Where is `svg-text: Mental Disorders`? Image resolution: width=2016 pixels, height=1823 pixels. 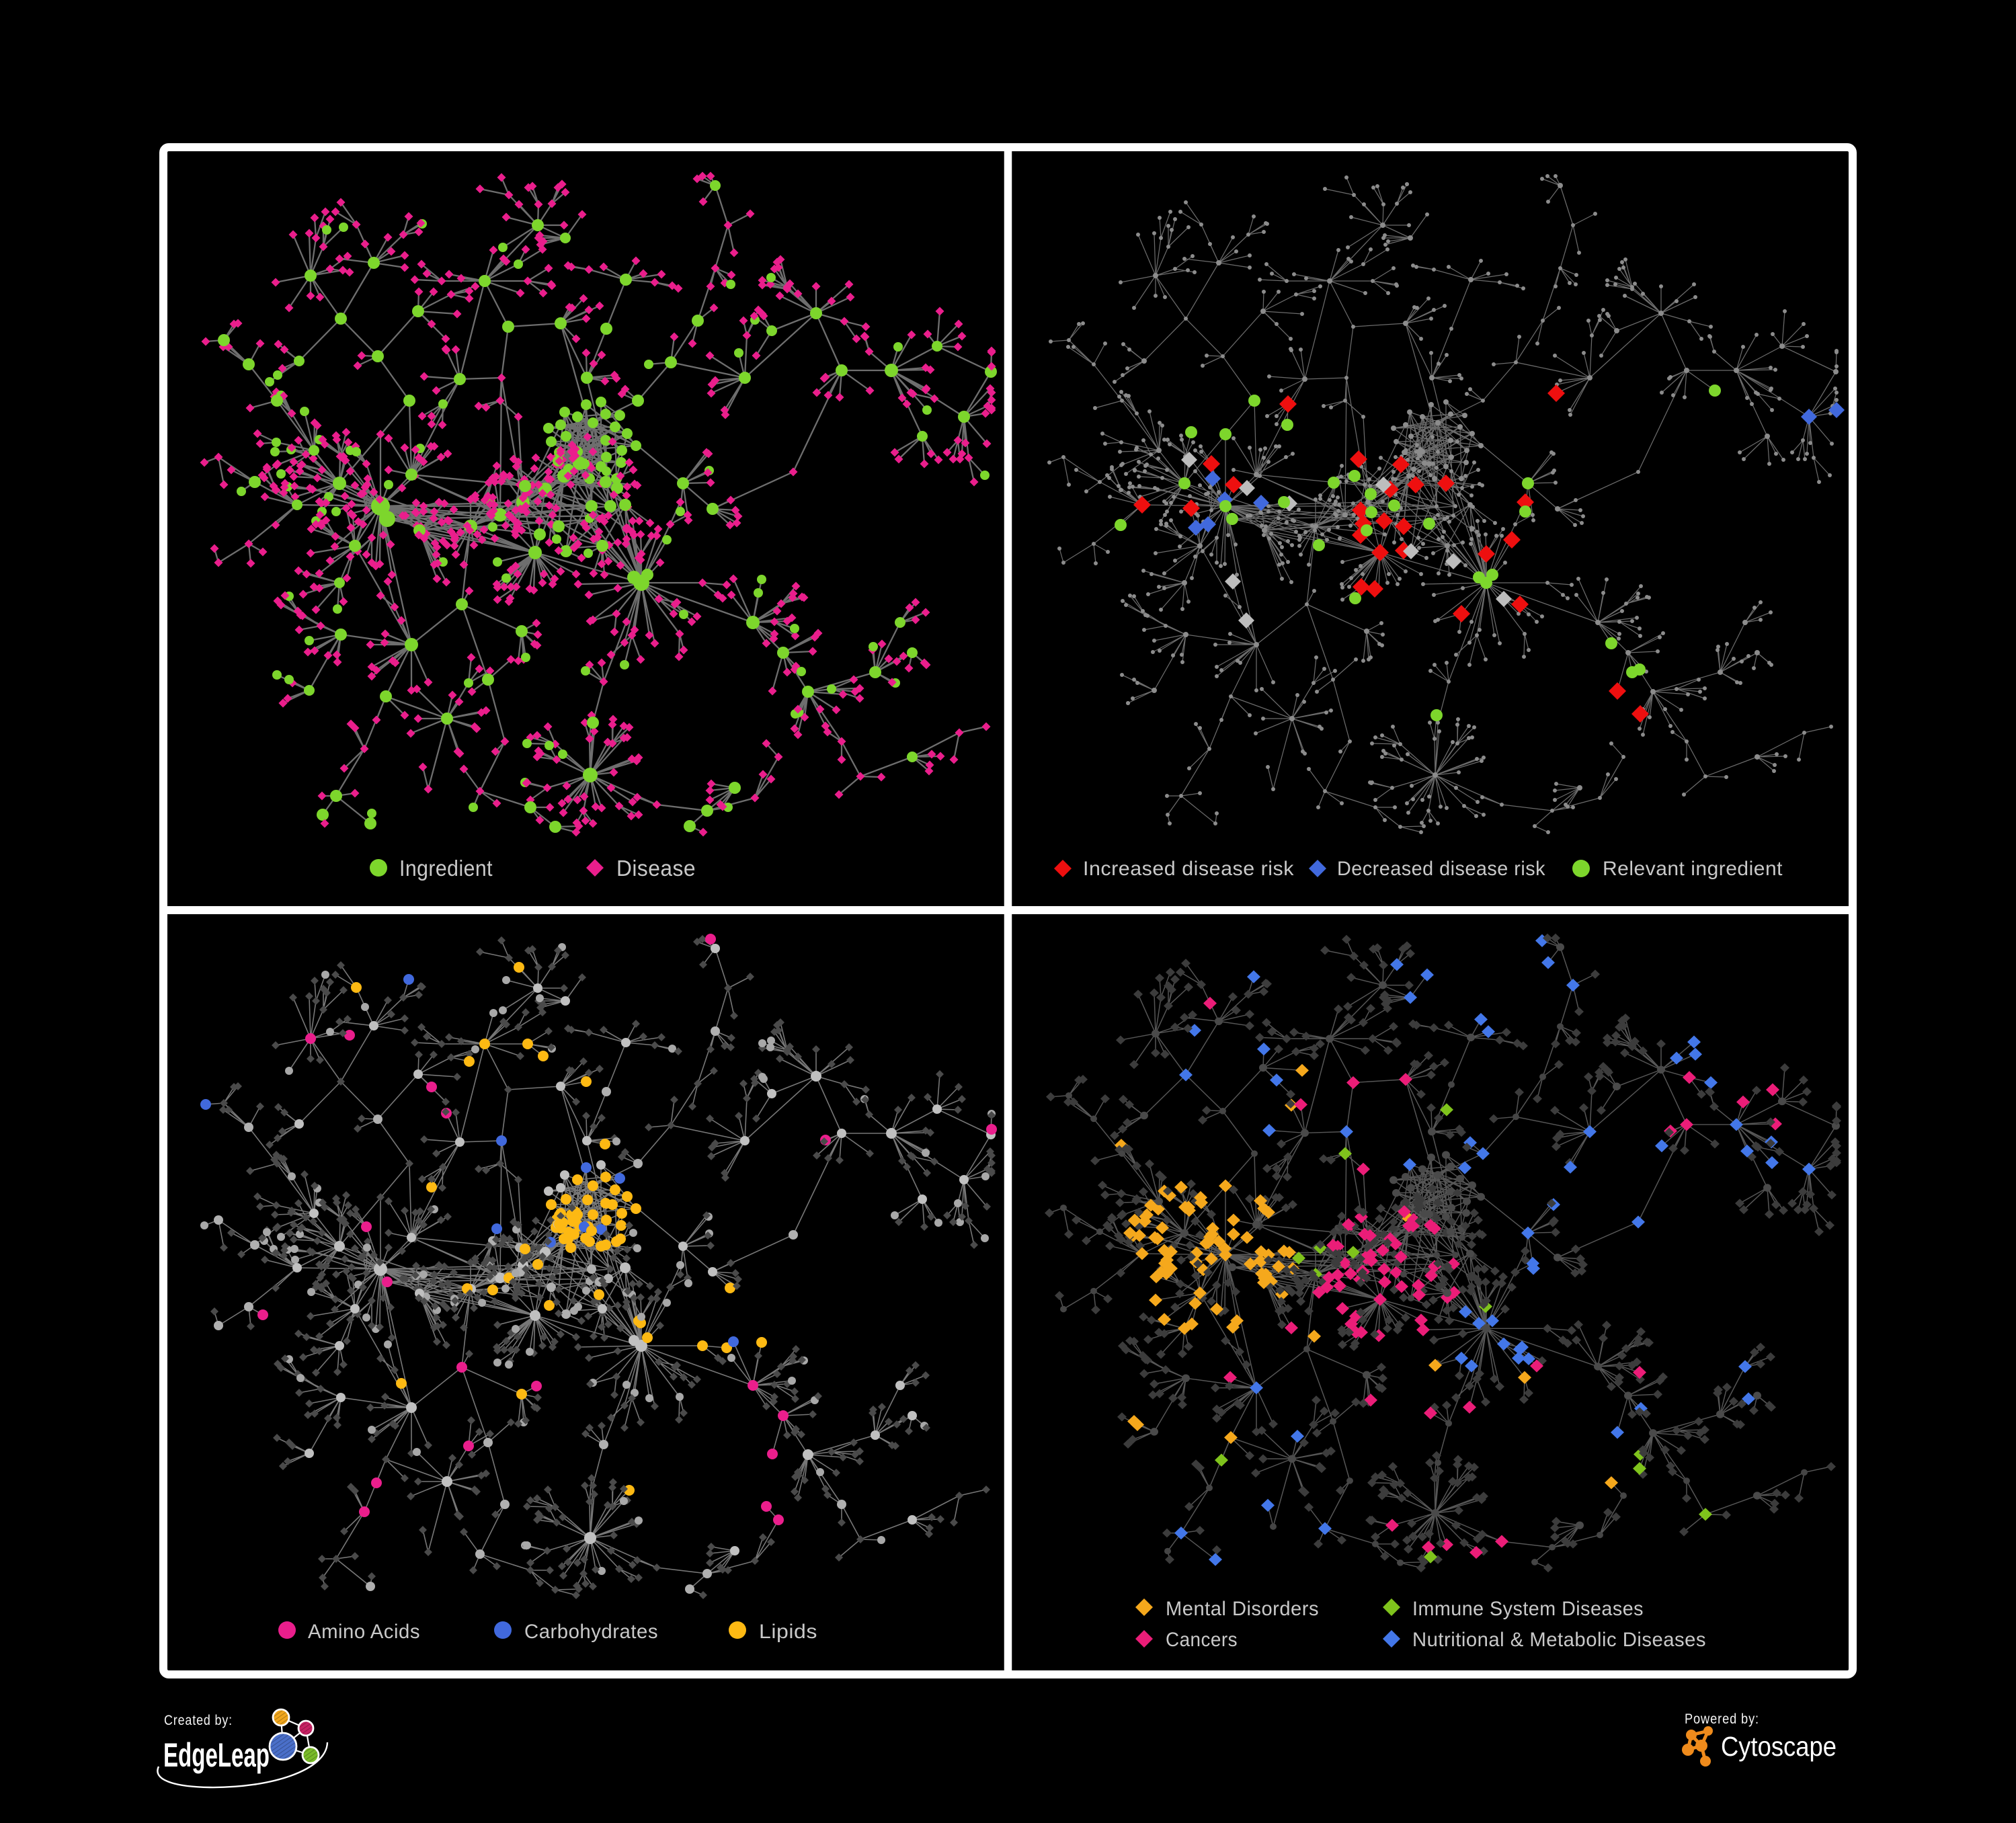
svg-text: Mental Disorders is located at coordinates (1242, 1609).